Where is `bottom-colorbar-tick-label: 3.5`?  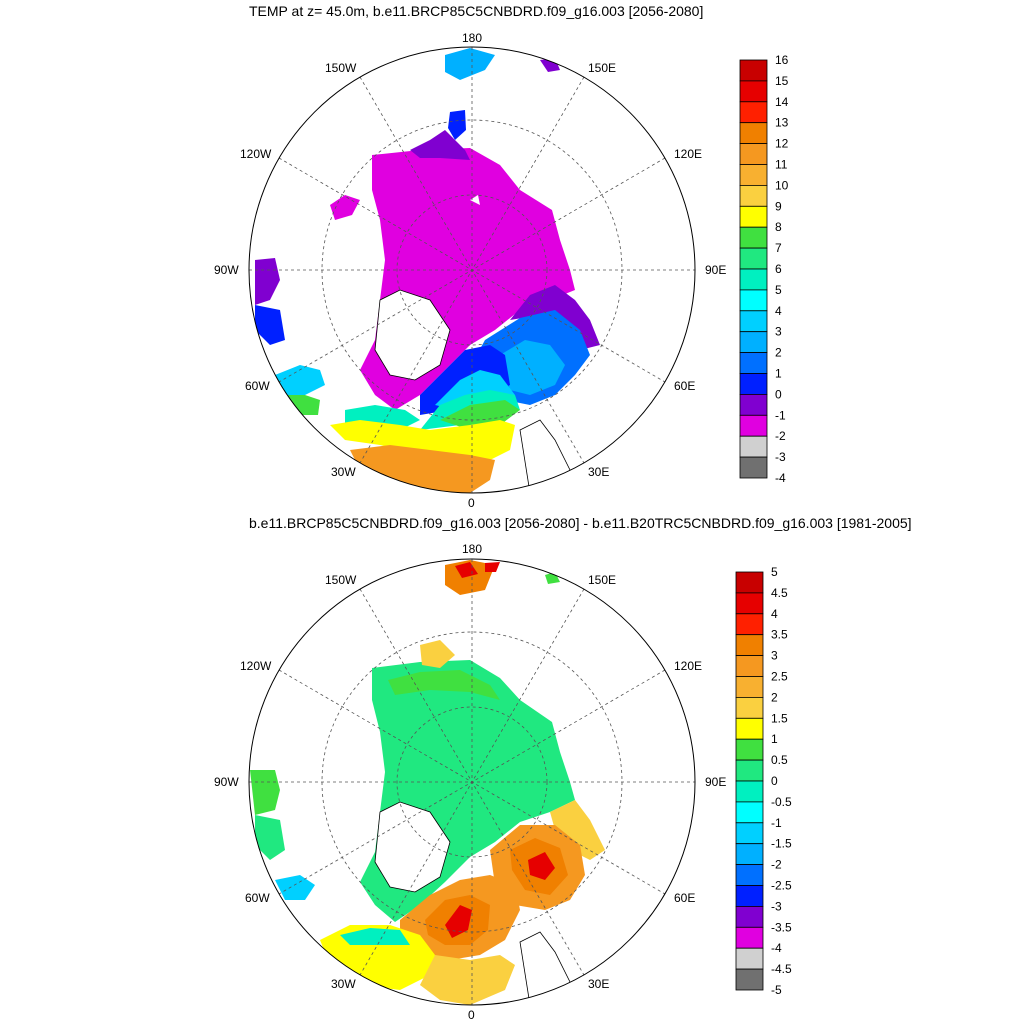 bottom-colorbar-tick-label: 3.5 is located at coordinates (779, 635).